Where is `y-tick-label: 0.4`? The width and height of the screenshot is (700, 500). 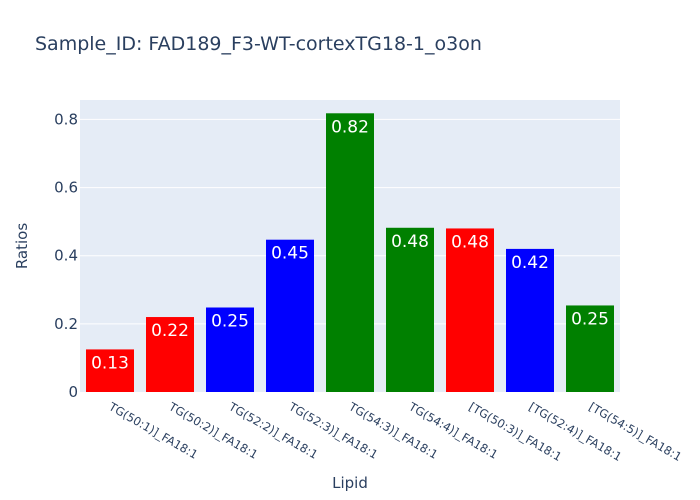 y-tick-label: 0.4 is located at coordinates (66, 256).